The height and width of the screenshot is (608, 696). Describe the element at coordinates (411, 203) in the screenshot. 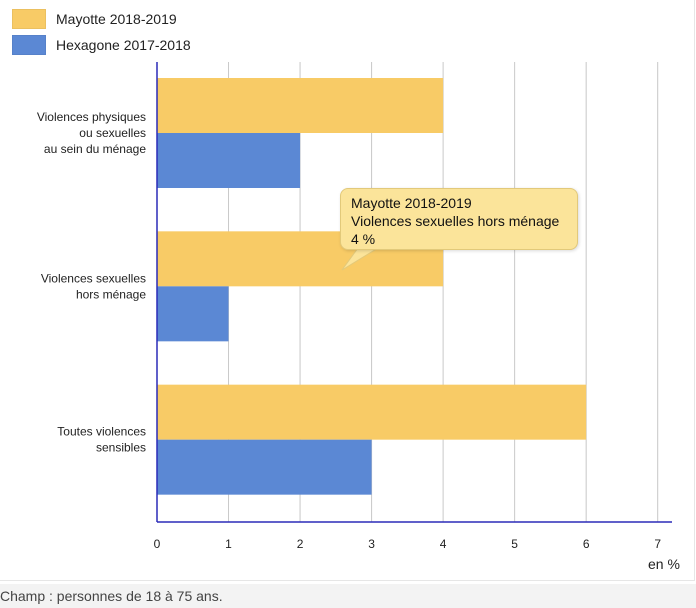

I see `tooltip-series: Mayotte 2018-2019` at that location.